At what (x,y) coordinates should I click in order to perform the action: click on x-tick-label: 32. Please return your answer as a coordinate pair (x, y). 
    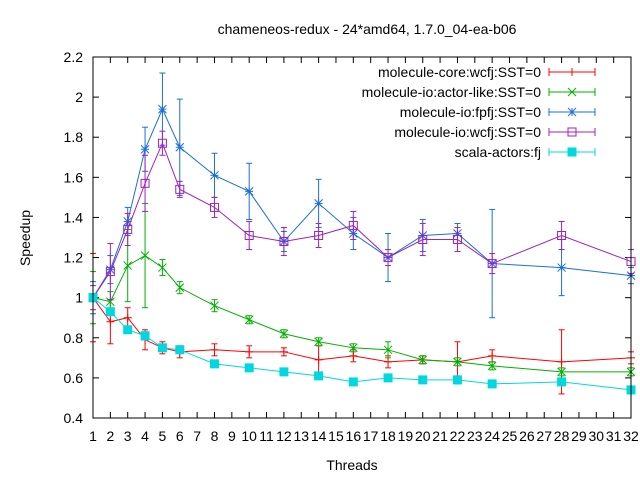
    Looking at the image, I should click on (631, 436).